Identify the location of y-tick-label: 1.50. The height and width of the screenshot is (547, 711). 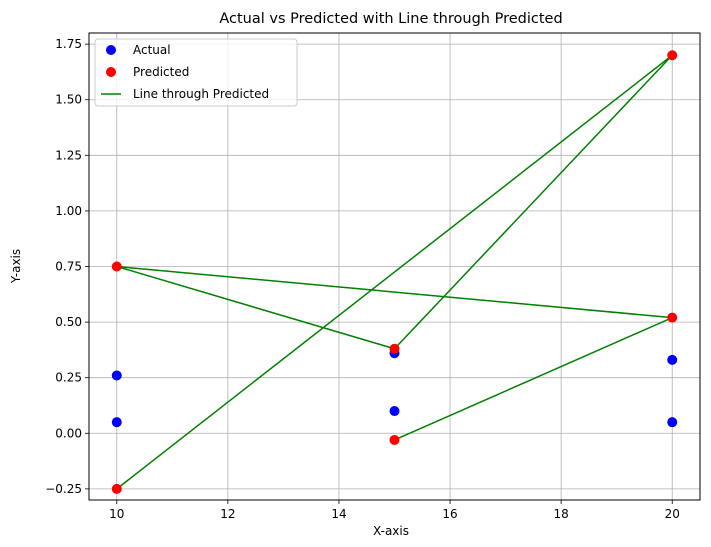
(68, 100).